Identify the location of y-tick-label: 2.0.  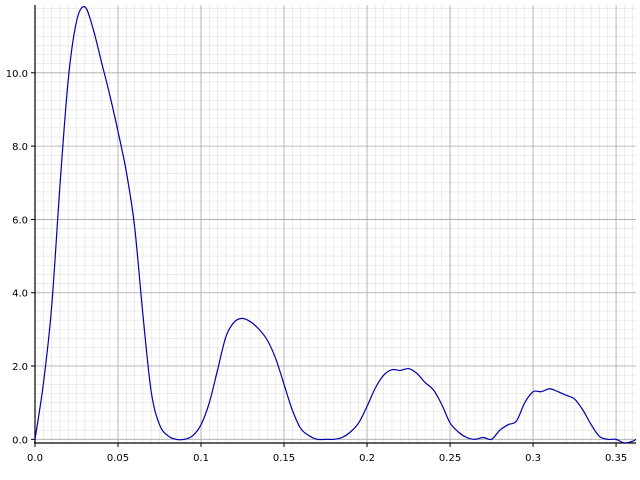
(20, 367).